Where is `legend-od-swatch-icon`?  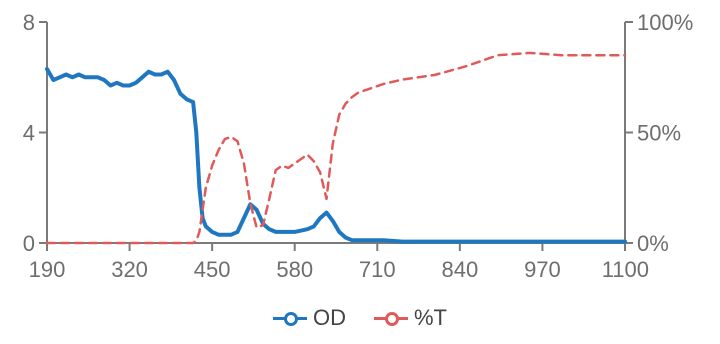 legend-od-swatch-icon is located at coordinates (290, 318).